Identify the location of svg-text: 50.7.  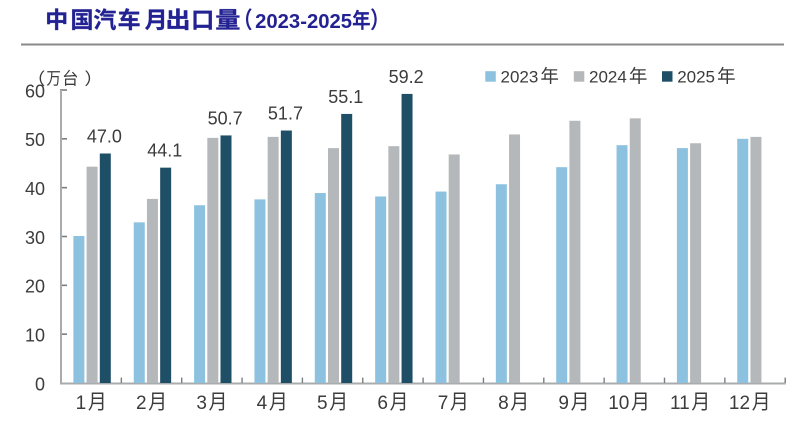
(225, 118).